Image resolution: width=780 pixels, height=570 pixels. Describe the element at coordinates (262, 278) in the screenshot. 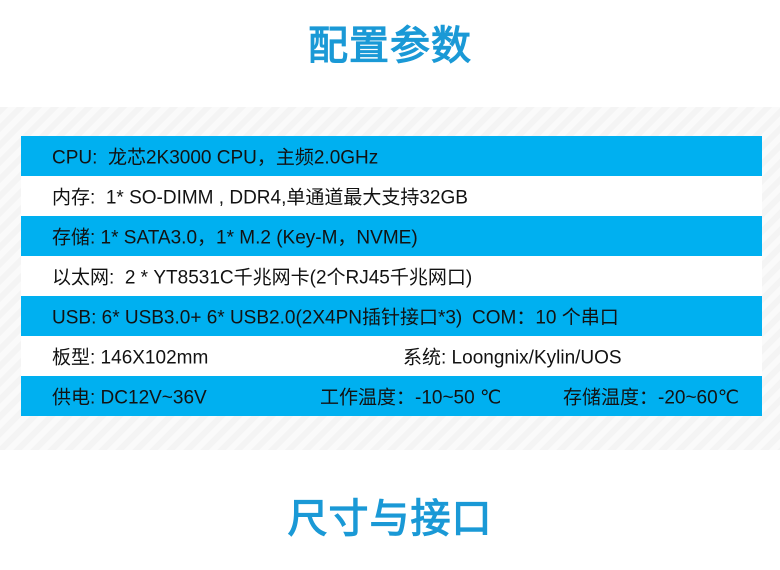

I see `ethernet-spec: 以太网: 2 * YT8531C千兆网卡(2个RJ45千兆网口)` at that location.